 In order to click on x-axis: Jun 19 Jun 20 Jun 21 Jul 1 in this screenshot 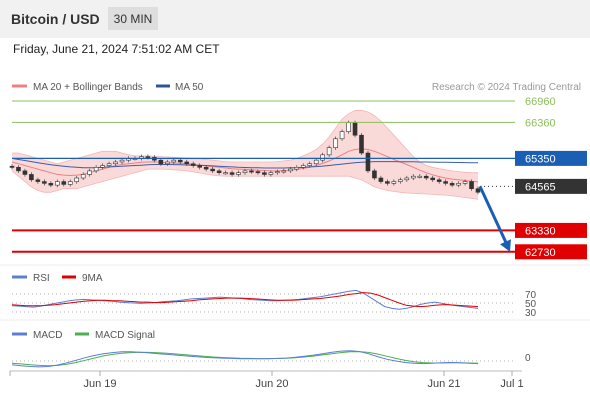, I will do `click(266, 380)`.